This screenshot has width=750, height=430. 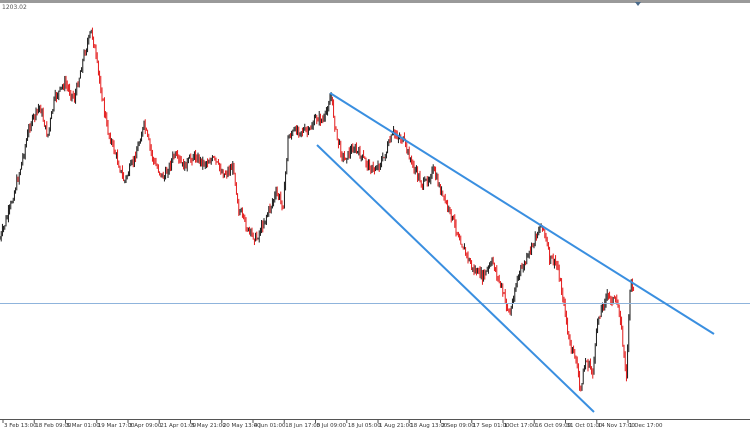 What do you see at coordinates (332, 426) in the screenshot?
I see `x-tick-label: 3 Jul 09:00` at bounding box center [332, 426].